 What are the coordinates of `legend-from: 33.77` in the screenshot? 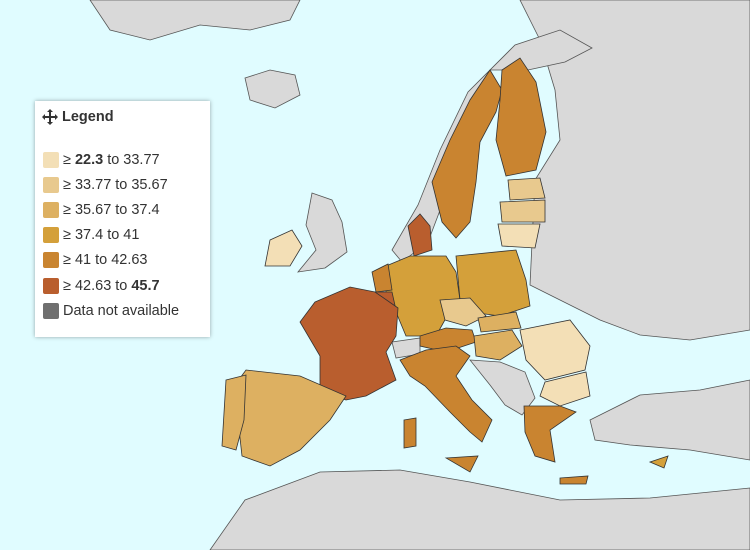 It's located at (93, 184).